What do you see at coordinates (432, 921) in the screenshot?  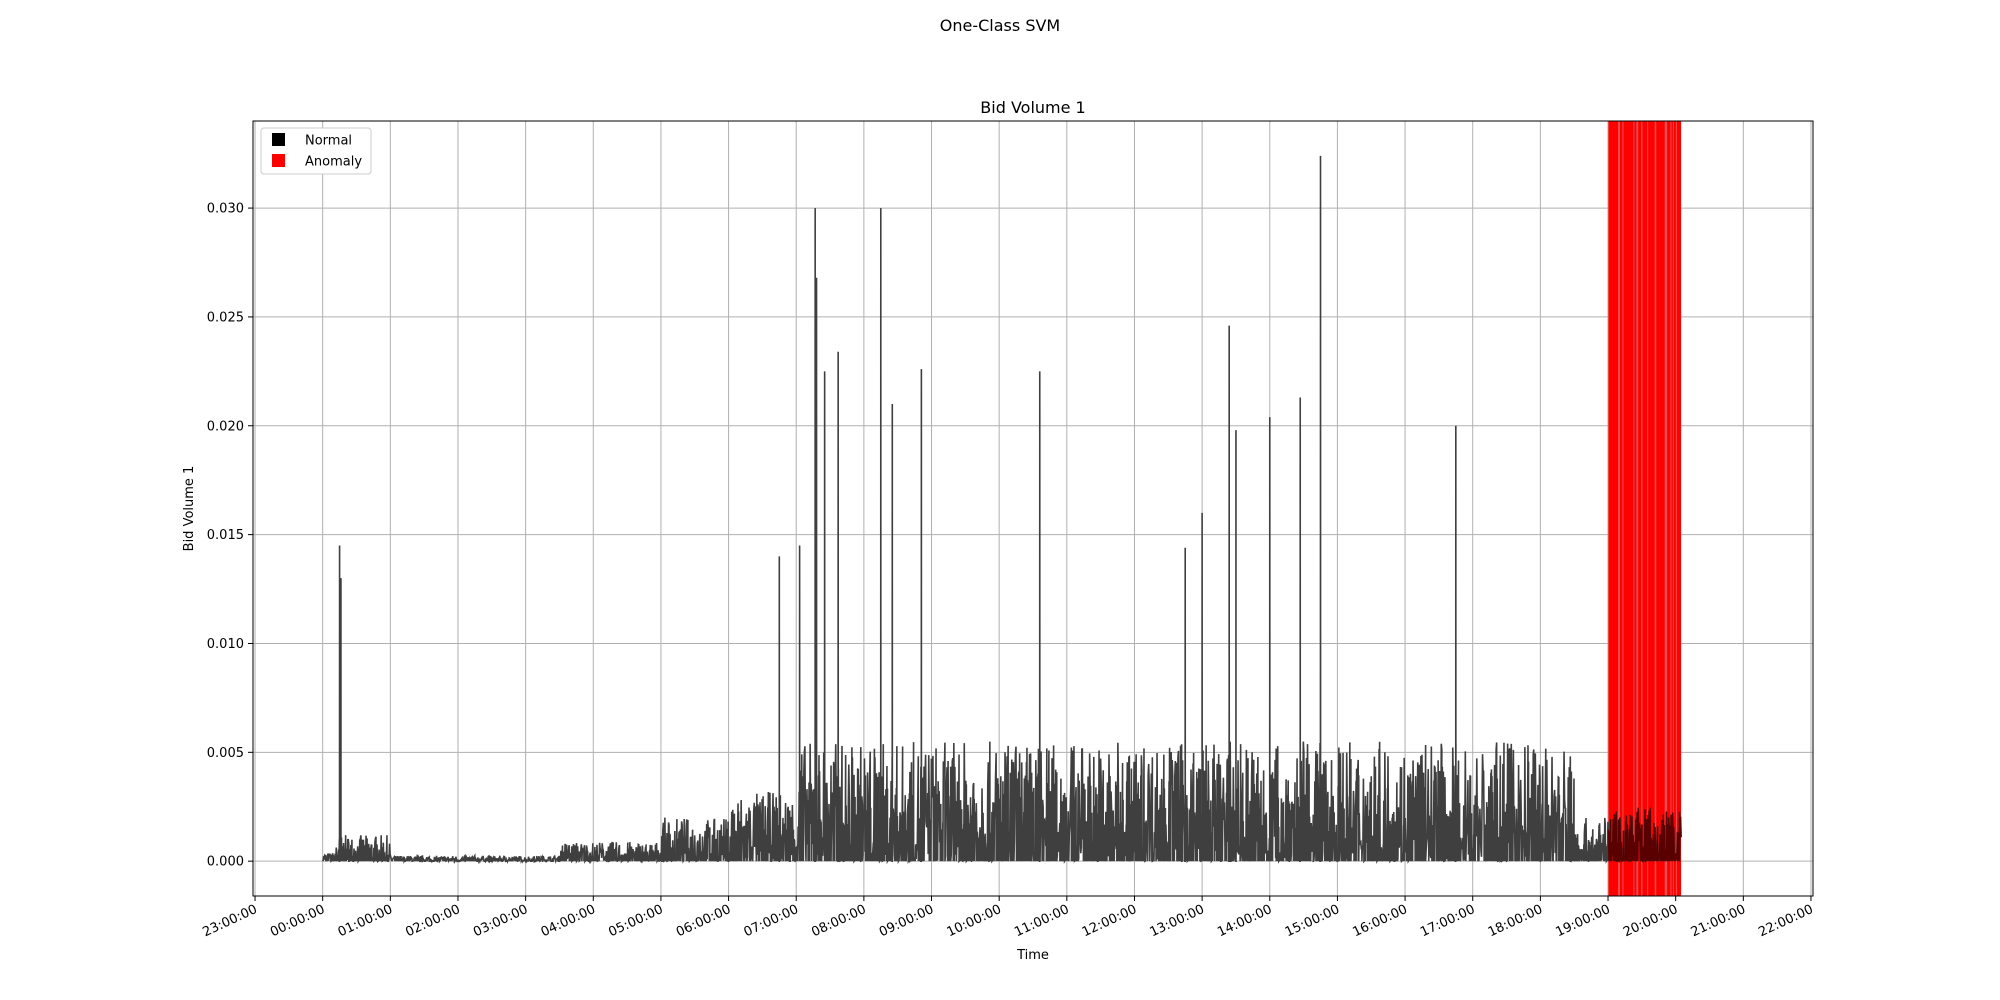 I see `x-tick-label: 02:00:00` at bounding box center [432, 921].